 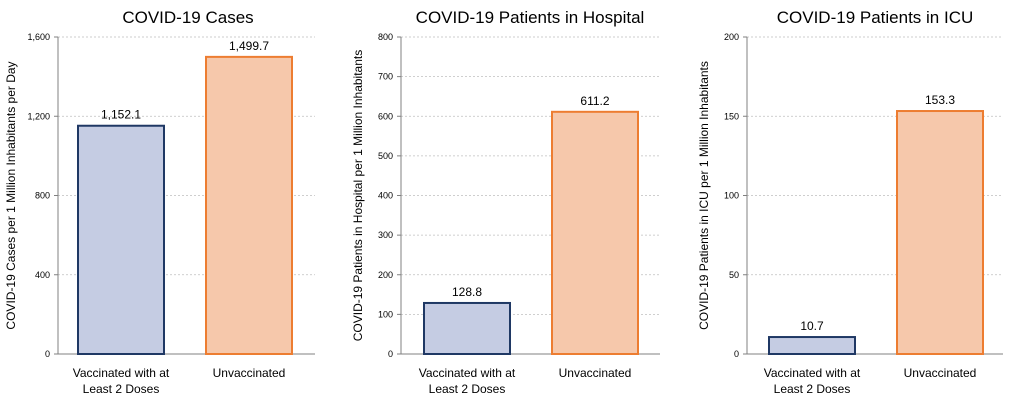 What do you see at coordinates (731, 116) in the screenshot?
I see `y-tick-label: 150` at bounding box center [731, 116].